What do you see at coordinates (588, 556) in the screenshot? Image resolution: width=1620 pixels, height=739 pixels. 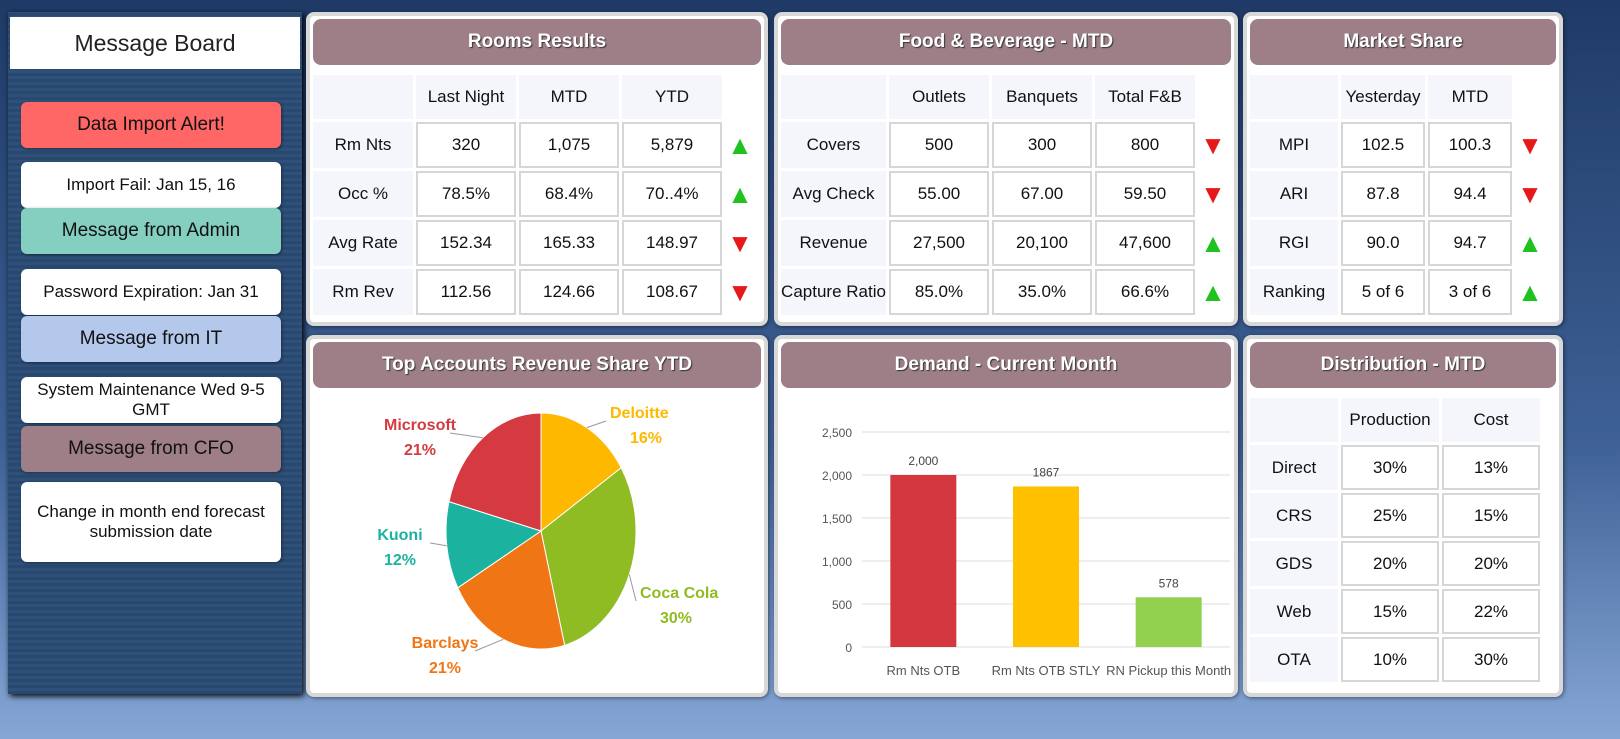 I see `pie-slice-coca-cola` at bounding box center [588, 556].